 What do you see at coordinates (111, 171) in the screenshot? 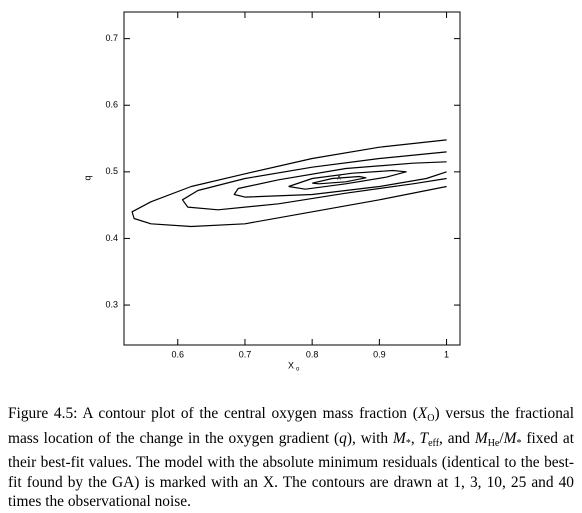
I see `y-tick-label: 0.5` at bounding box center [111, 171].